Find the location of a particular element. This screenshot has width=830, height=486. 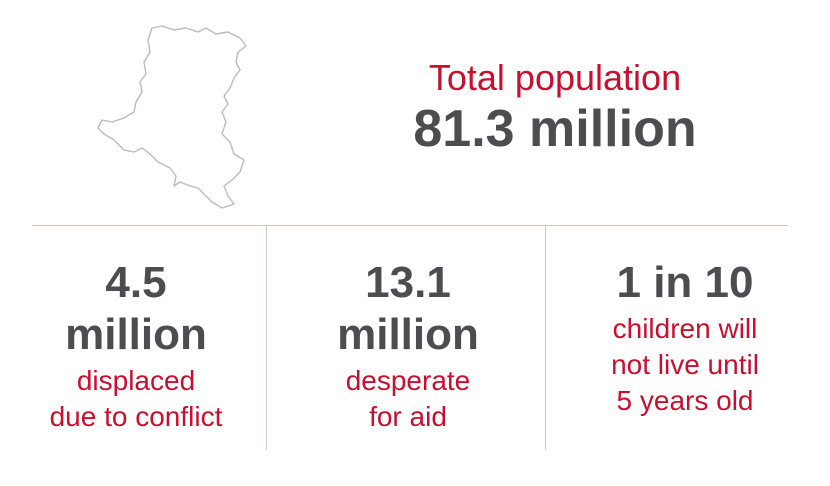

stat-number-line: 4.5 is located at coordinates (136, 282).